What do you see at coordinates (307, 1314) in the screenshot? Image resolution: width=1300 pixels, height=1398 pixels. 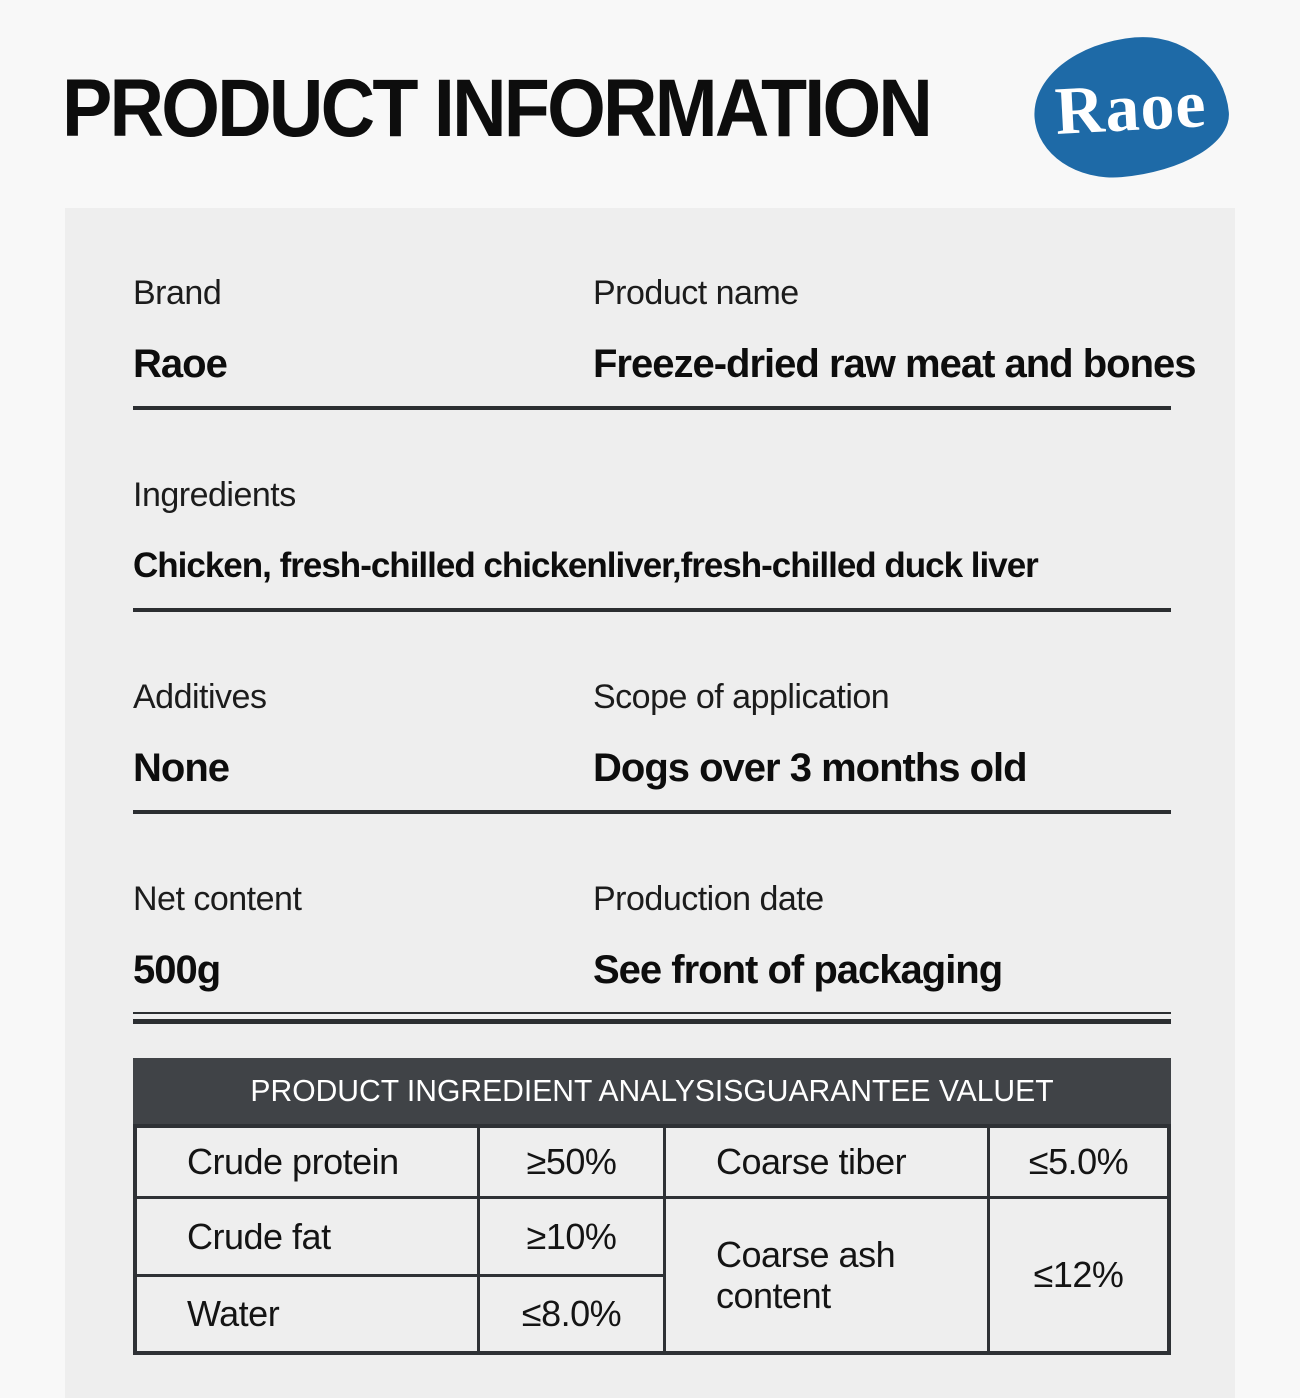 I see `table-cell-water: Water` at bounding box center [307, 1314].